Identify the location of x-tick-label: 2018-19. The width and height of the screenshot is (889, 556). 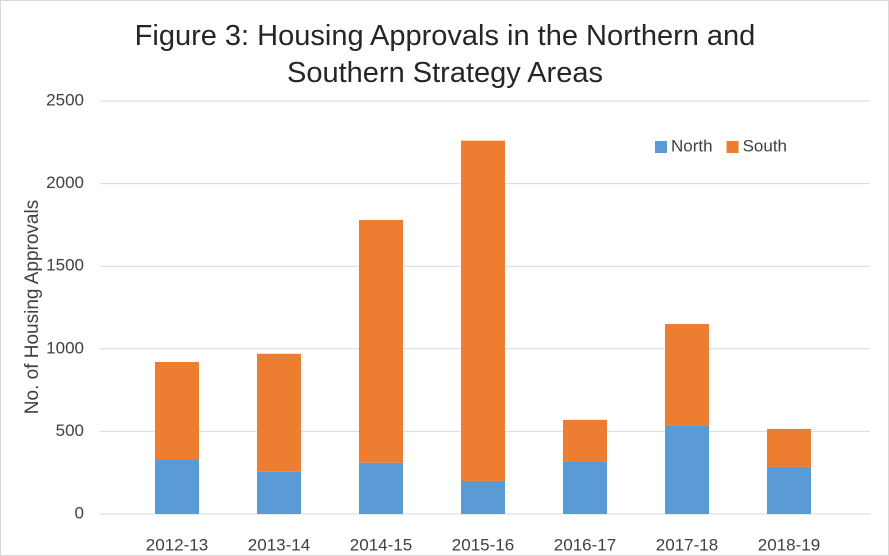
(789, 544).